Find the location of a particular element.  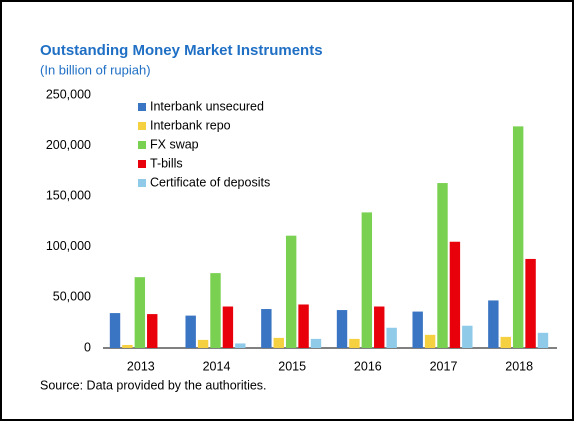

x-tick-label: 2014 is located at coordinates (217, 366).